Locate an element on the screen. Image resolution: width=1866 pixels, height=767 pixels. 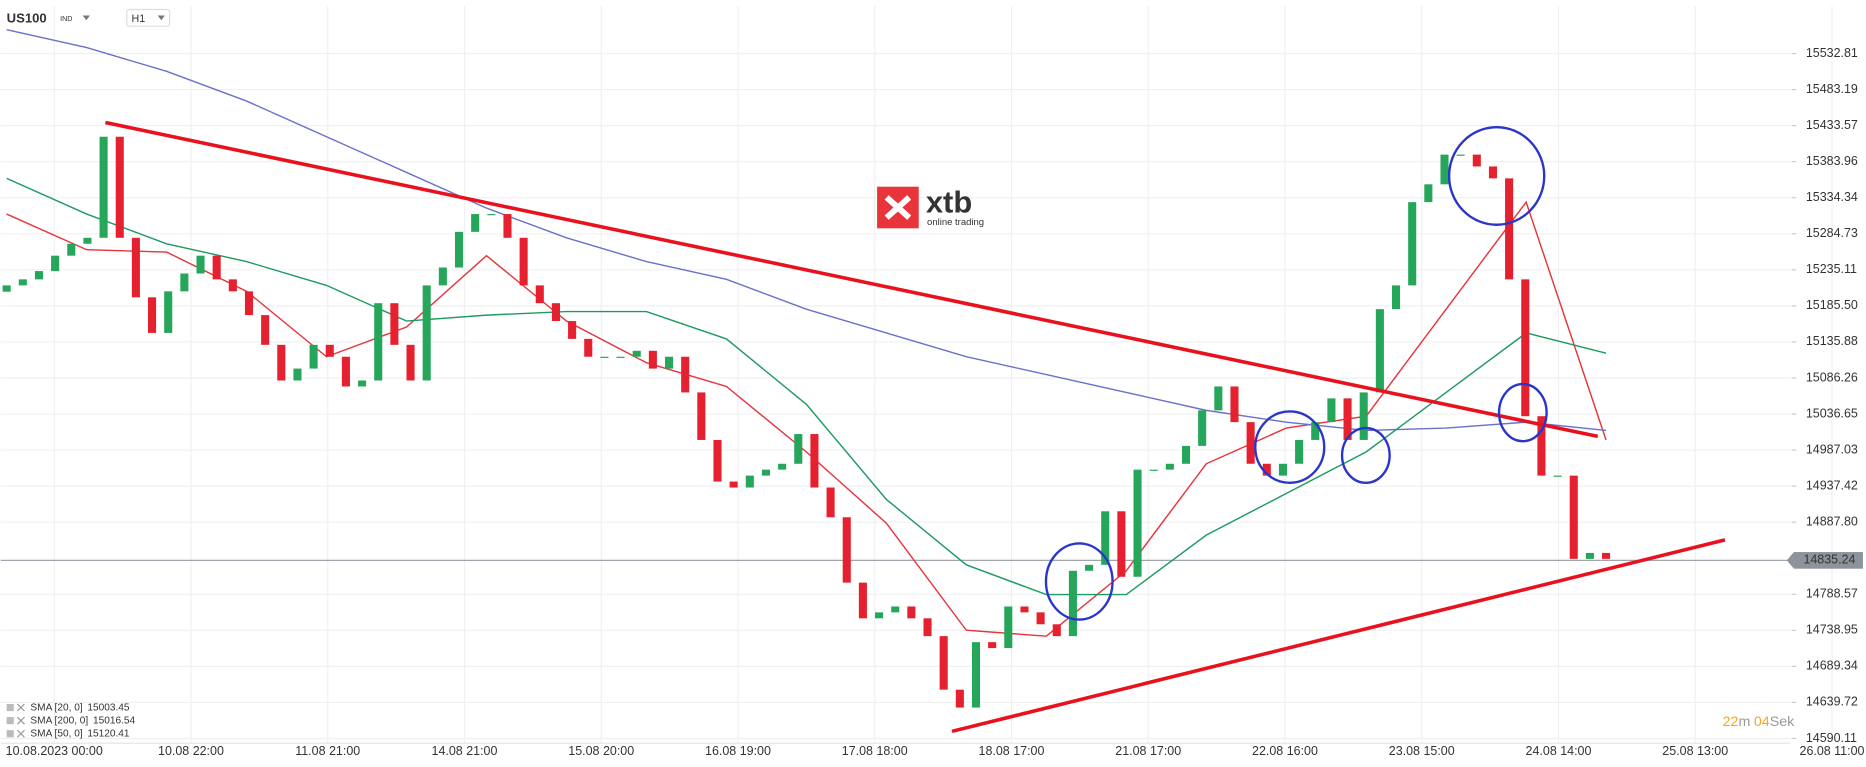
timer-minutes-unit: m is located at coordinates (1744, 722).